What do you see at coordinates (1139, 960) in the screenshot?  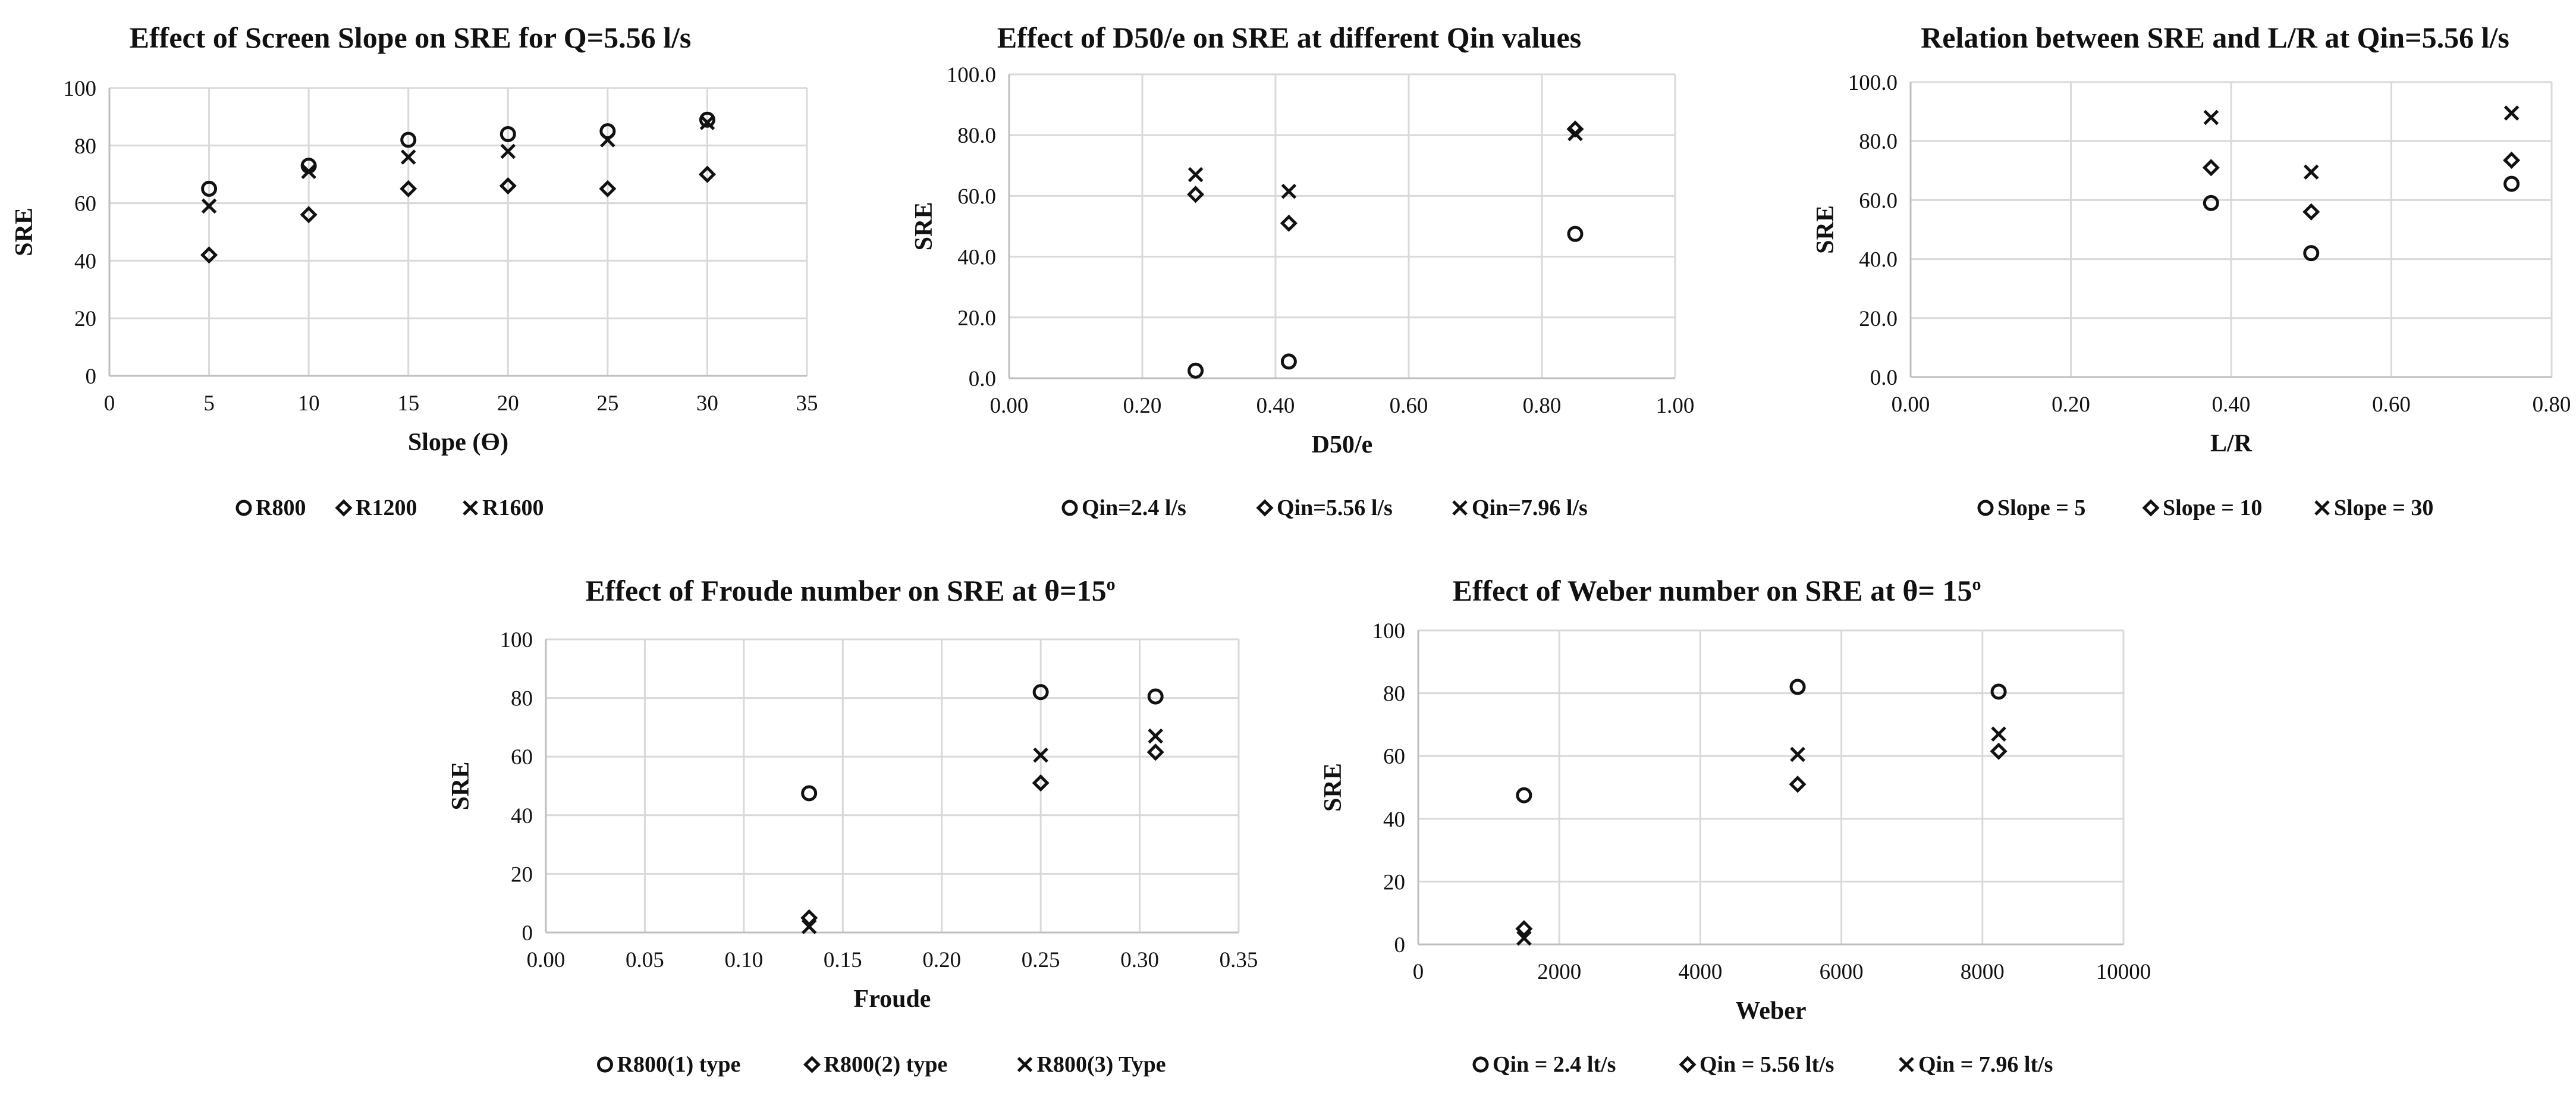 I see `x-tick-label: 0.30` at bounding box center [1139, 960].